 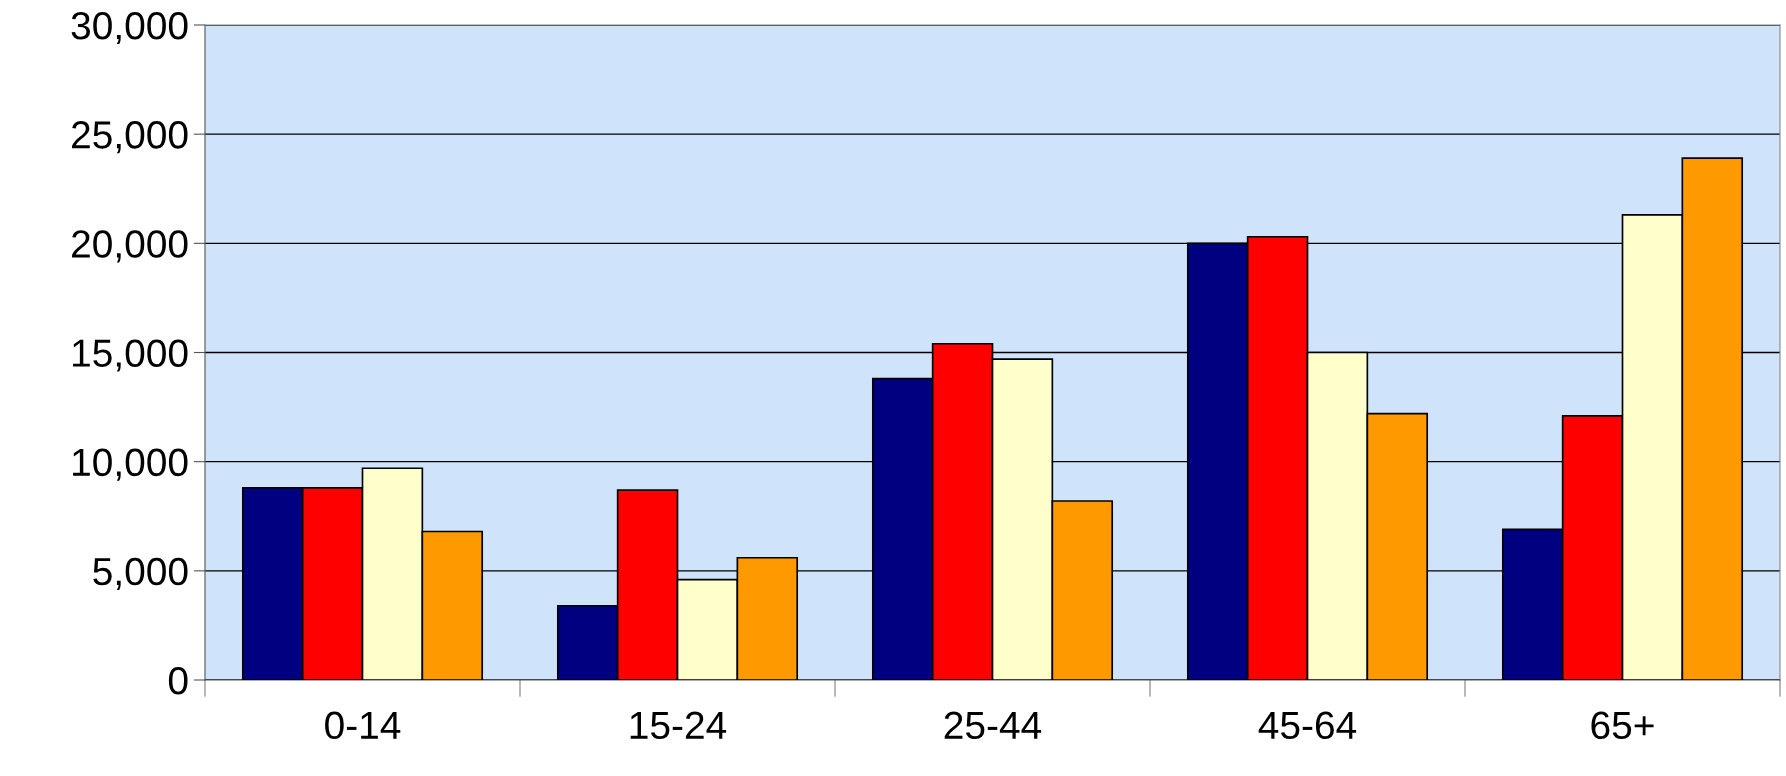 I want to click on y-tick-label: 10,000, so click(x=130, y=464).